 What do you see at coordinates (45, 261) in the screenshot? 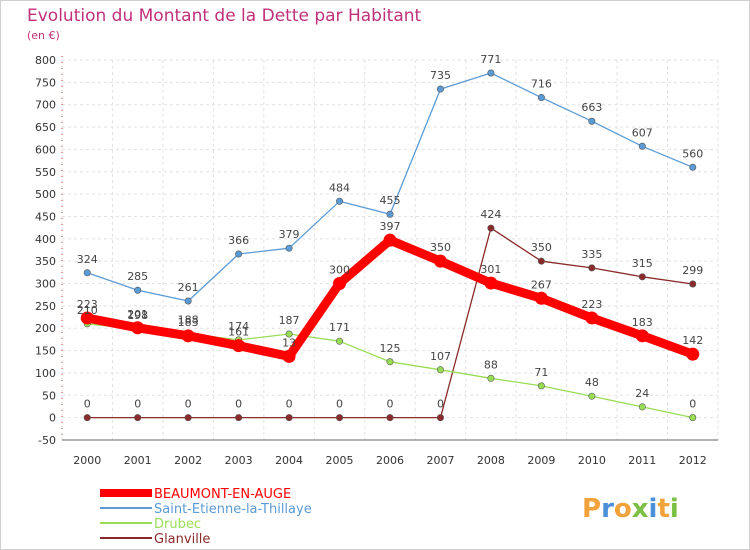
I see `y-tick-label: 350` at bounding box center [45, 261].